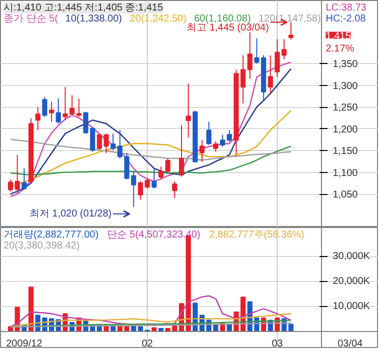 Image resolution: width=379 pixels, height=351 pixels. I want to click on text: 1,415, so click(339, 36).